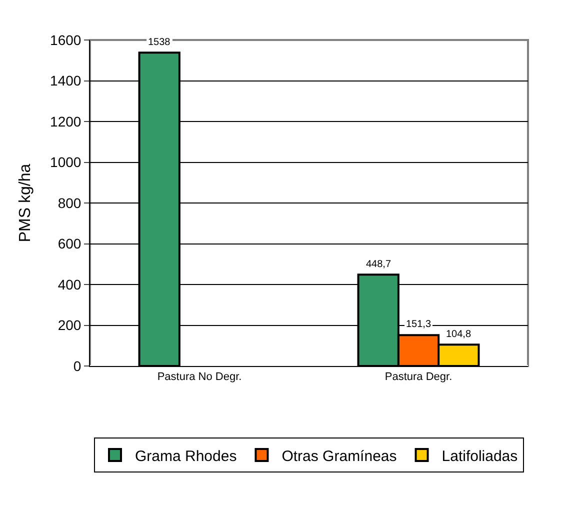 The width and height of the screenshot is (568, 516). I want to click on y-tick-label: 800, so click(70, 202).